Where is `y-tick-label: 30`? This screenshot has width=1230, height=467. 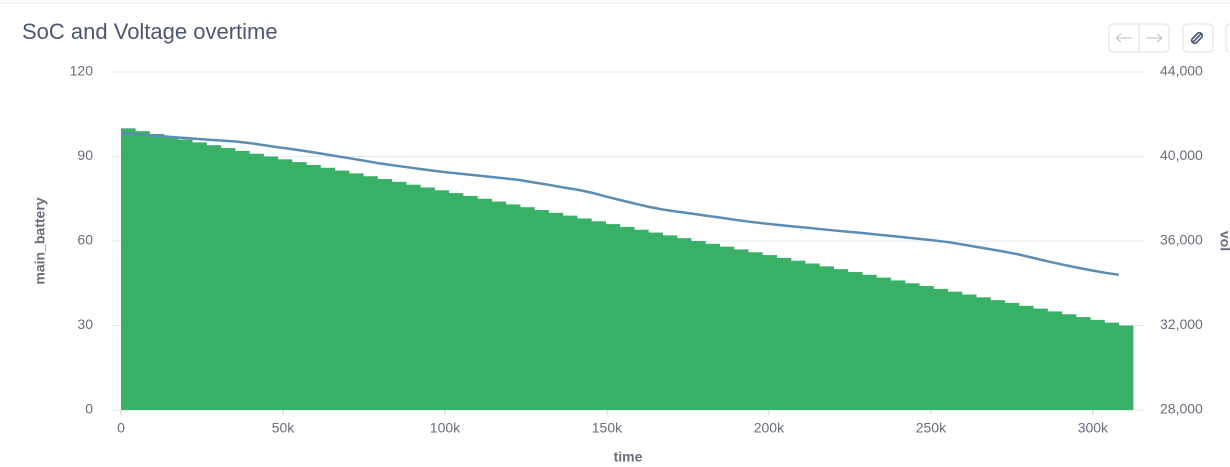 y-tick-label: 30 is located at coordinates (85, 324).